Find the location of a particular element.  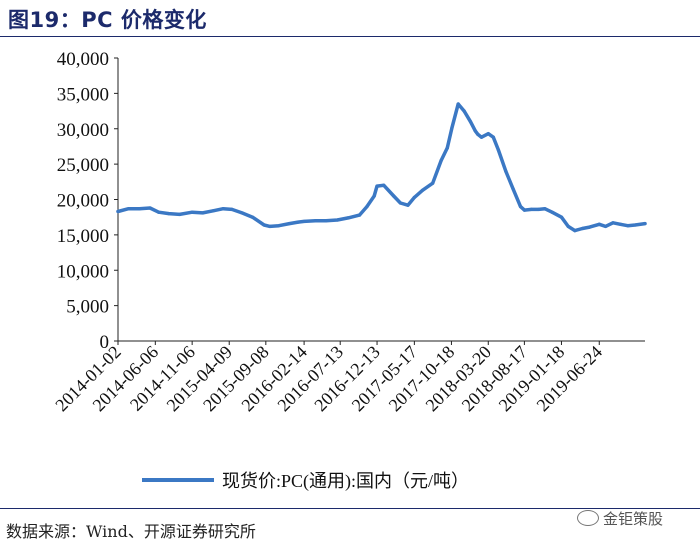

y-tick-label: 10,000 is located at coordinates (83, 271).